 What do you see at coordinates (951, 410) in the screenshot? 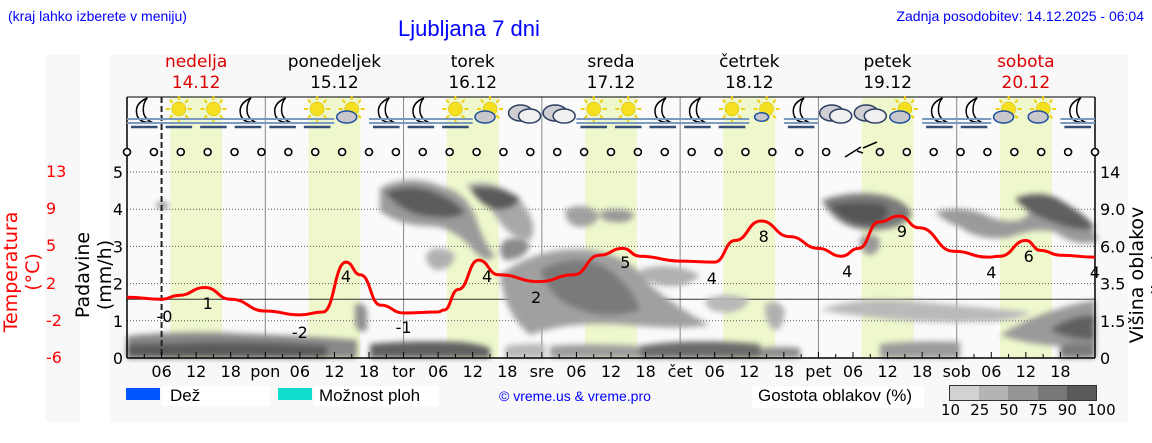
I see `density-tick: 10` at bounding box center [951, 410].